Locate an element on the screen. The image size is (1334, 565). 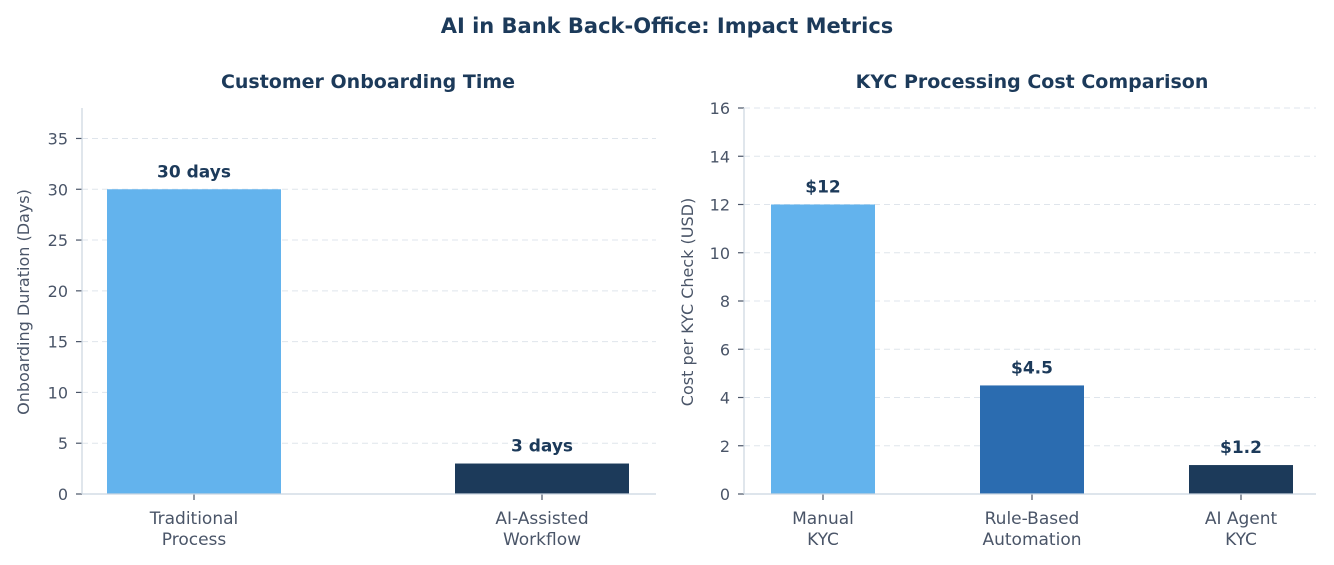
y-axis-label: Onboarding Duration (Days) is located at coordinates (23, 302).